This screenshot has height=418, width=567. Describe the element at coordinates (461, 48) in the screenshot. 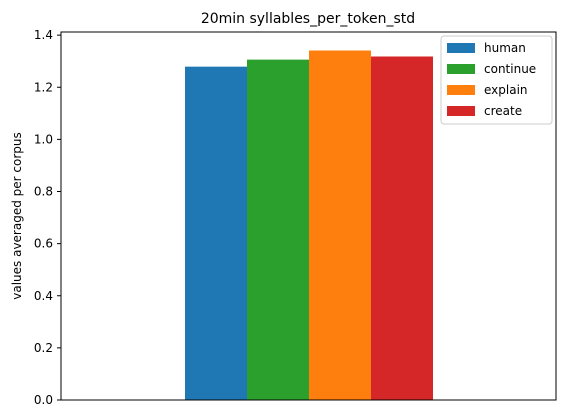

I see `legend-swatch-human` at that location.